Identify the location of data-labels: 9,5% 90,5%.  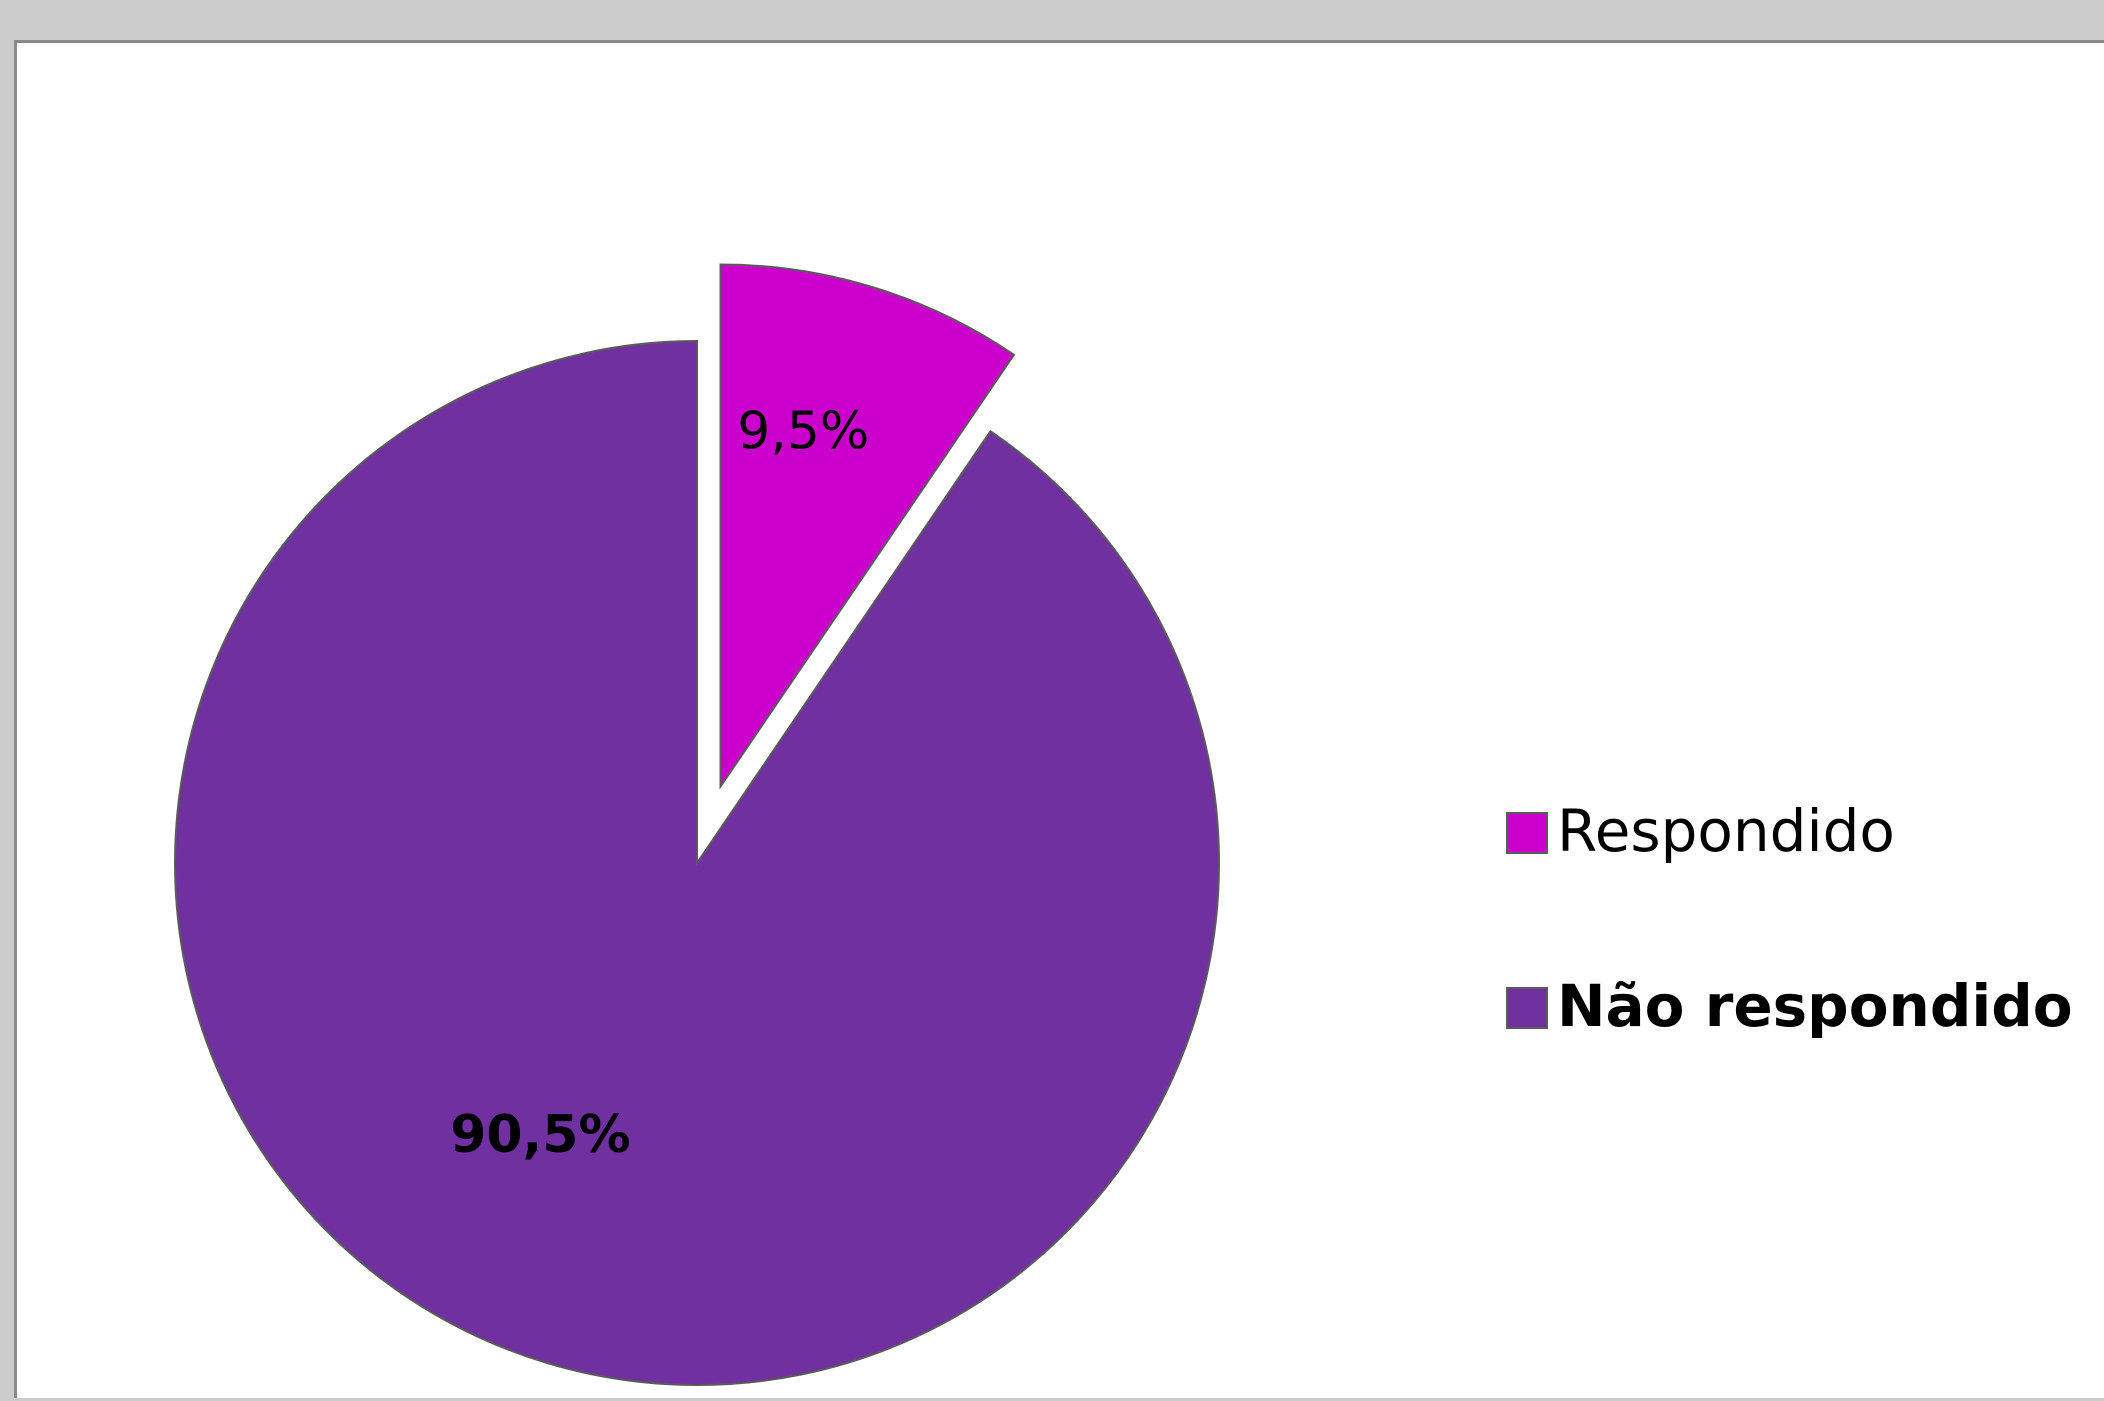
(659, 784).